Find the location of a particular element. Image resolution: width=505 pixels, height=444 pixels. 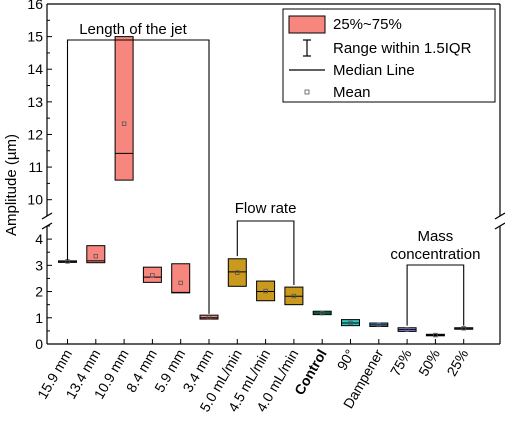

annotation-mass-concentration-line2: concentration is located at coordinates (435, 254).